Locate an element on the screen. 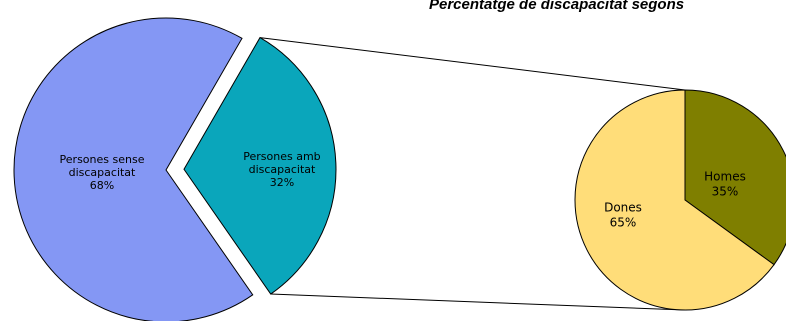 This screenshot has height=321, width=786. connector-line-bottom is located at coordinates (478, 302).